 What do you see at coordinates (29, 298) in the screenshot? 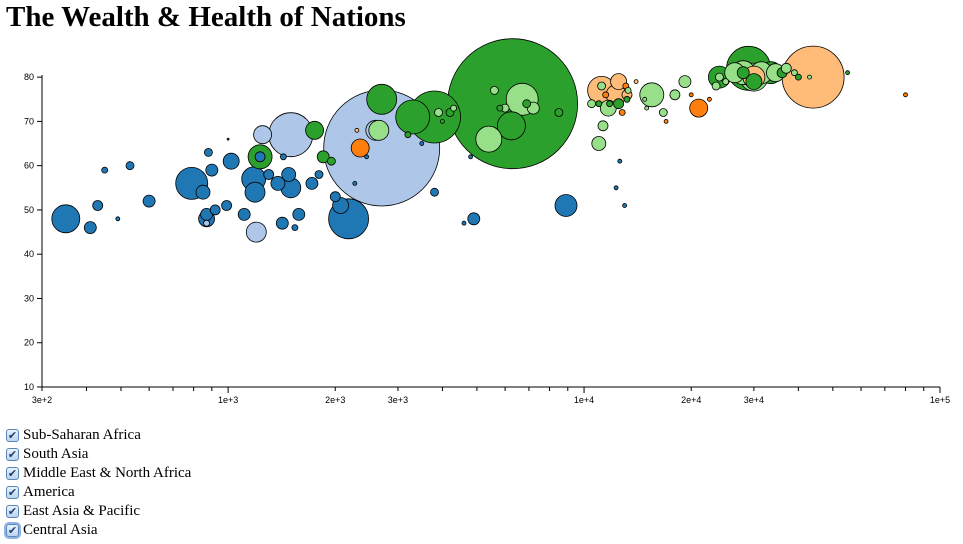
I see `y-tick-label: 30` at bounding box center [29, 298].